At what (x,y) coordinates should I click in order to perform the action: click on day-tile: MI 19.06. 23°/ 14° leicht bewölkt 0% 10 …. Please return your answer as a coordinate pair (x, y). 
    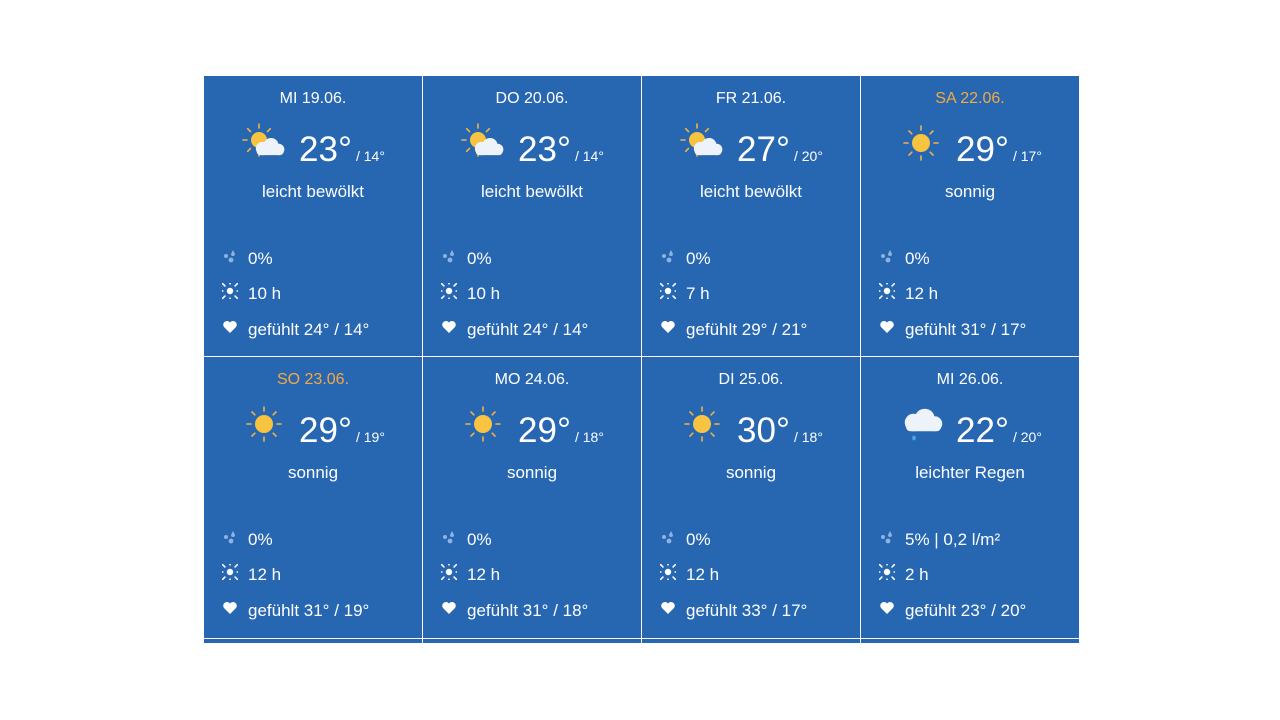
    Looking at the image, I should click on (313, 216).